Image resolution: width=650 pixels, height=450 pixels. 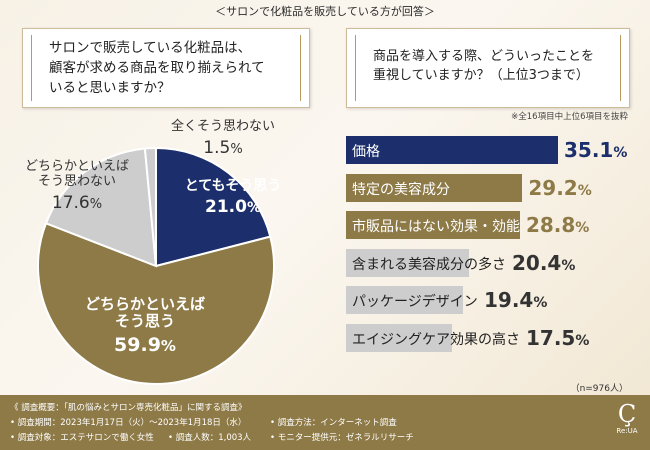 I want to click on question-box-right: 商品を導入する際、どういったことを 重視していますか？（上位3つまで）, so click(x=488, y=68).